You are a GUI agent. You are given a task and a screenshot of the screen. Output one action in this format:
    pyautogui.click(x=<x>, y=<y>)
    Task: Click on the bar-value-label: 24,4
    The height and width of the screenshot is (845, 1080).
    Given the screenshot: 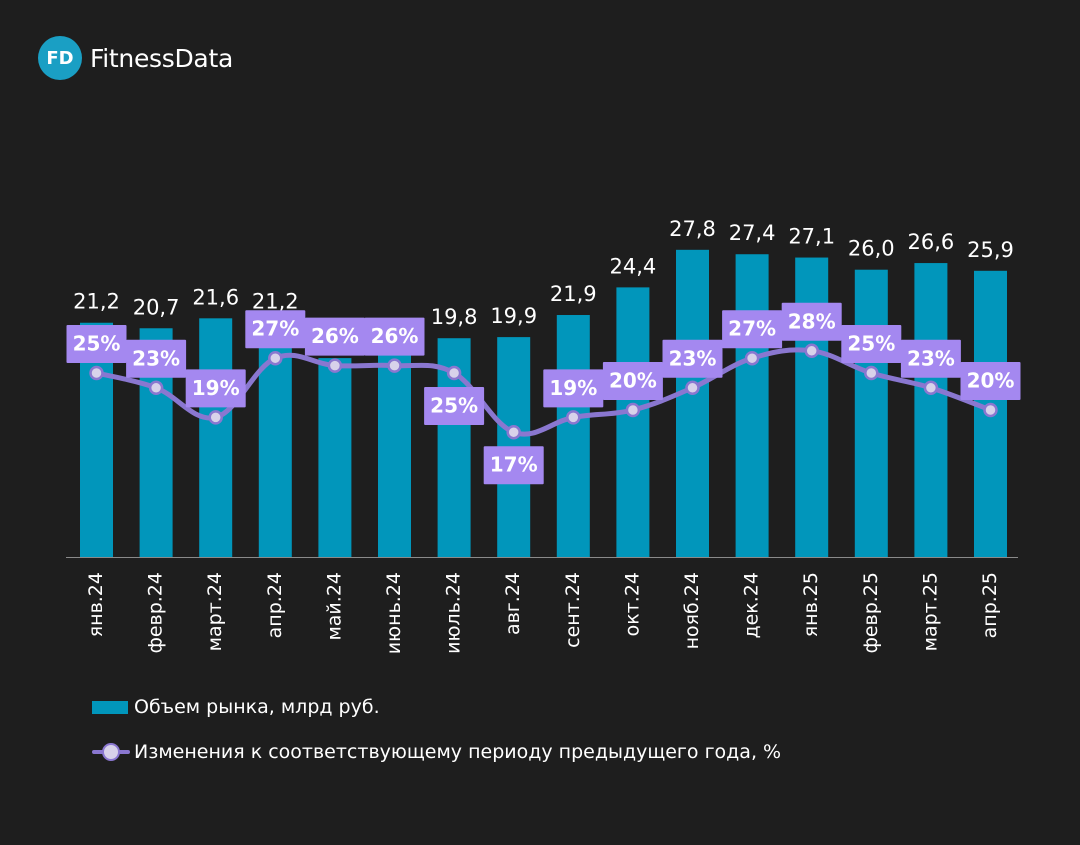 What is the action you would take?
    pyautogui.click(x=633, y=266)
    